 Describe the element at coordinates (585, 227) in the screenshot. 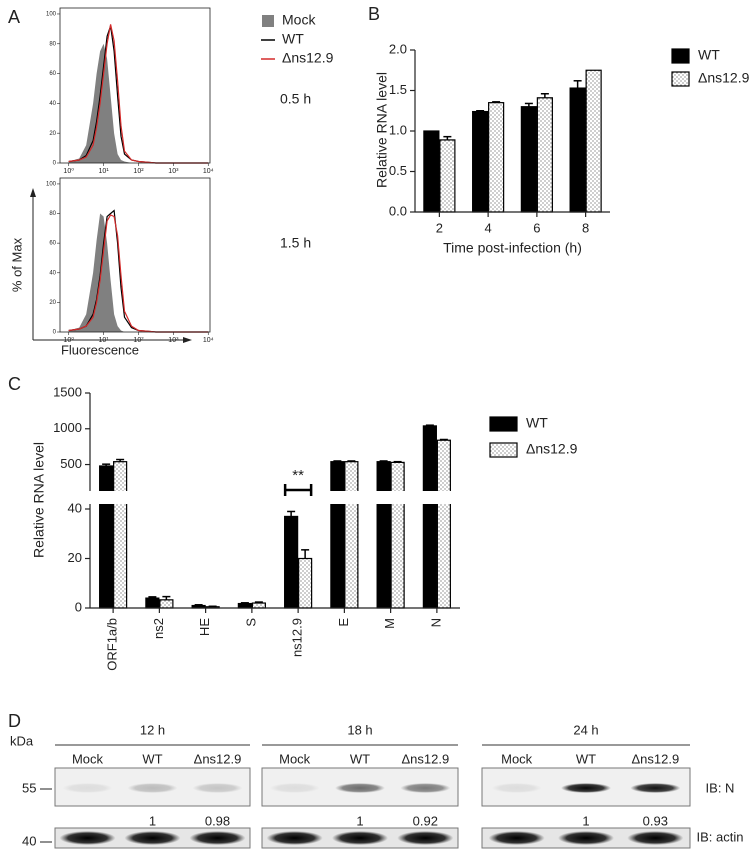

I see `x-tick-label: 8` at that location.